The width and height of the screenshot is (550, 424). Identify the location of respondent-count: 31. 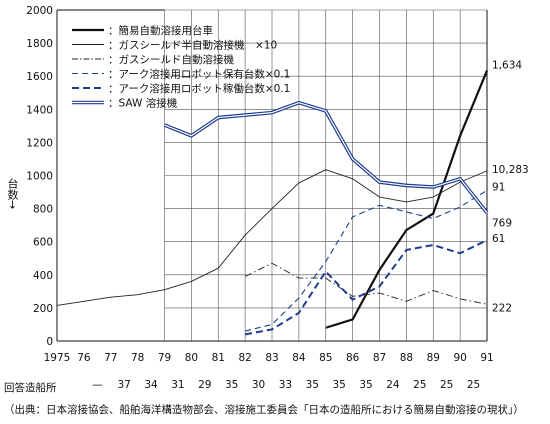
(177, 385).